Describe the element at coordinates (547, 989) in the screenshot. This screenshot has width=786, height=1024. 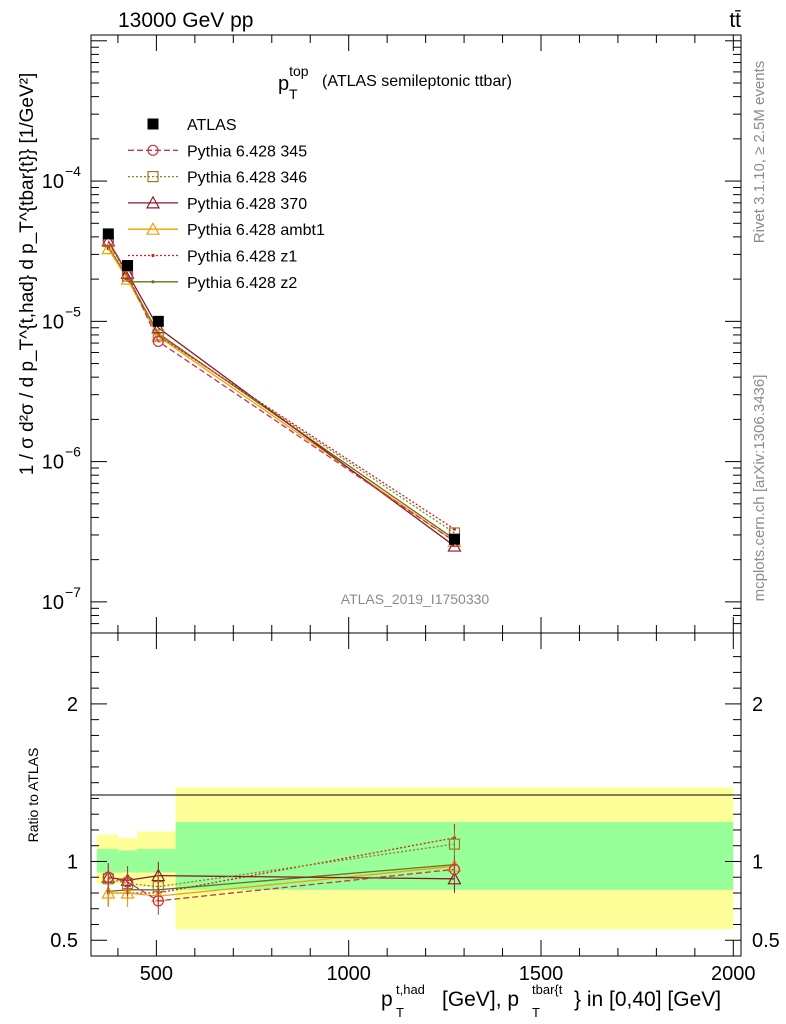
I see `x-label-p2-sup: tbar{t` at that location.